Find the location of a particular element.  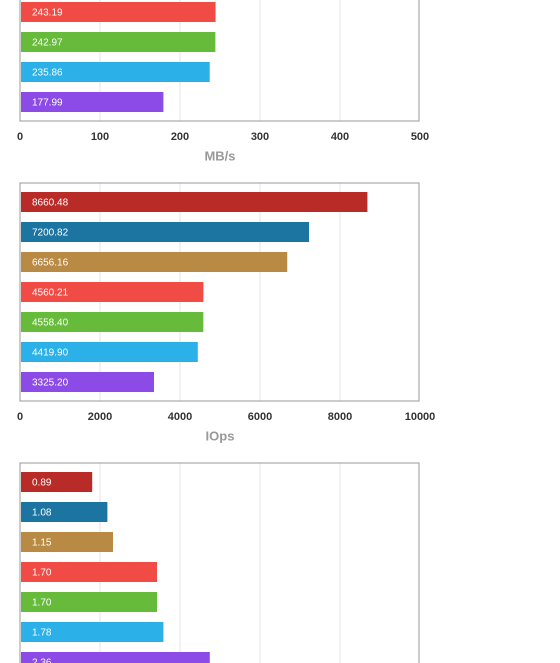

value-label: 242.97 is located at coordinates (47, 43).